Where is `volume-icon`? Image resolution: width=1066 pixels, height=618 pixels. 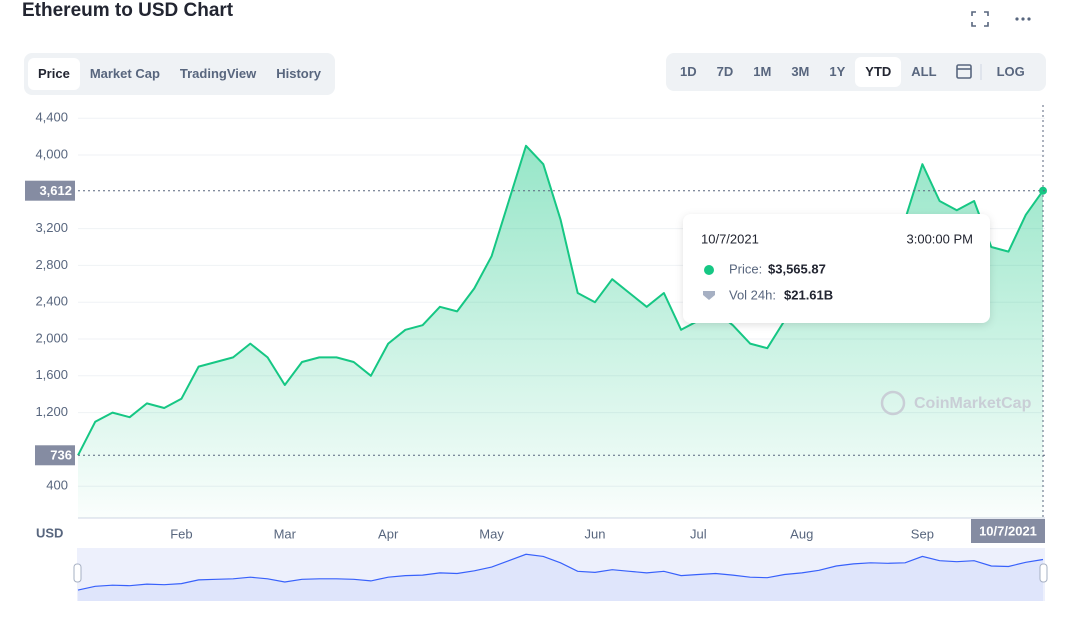
volume-icon is located at coordinates (709, 295).